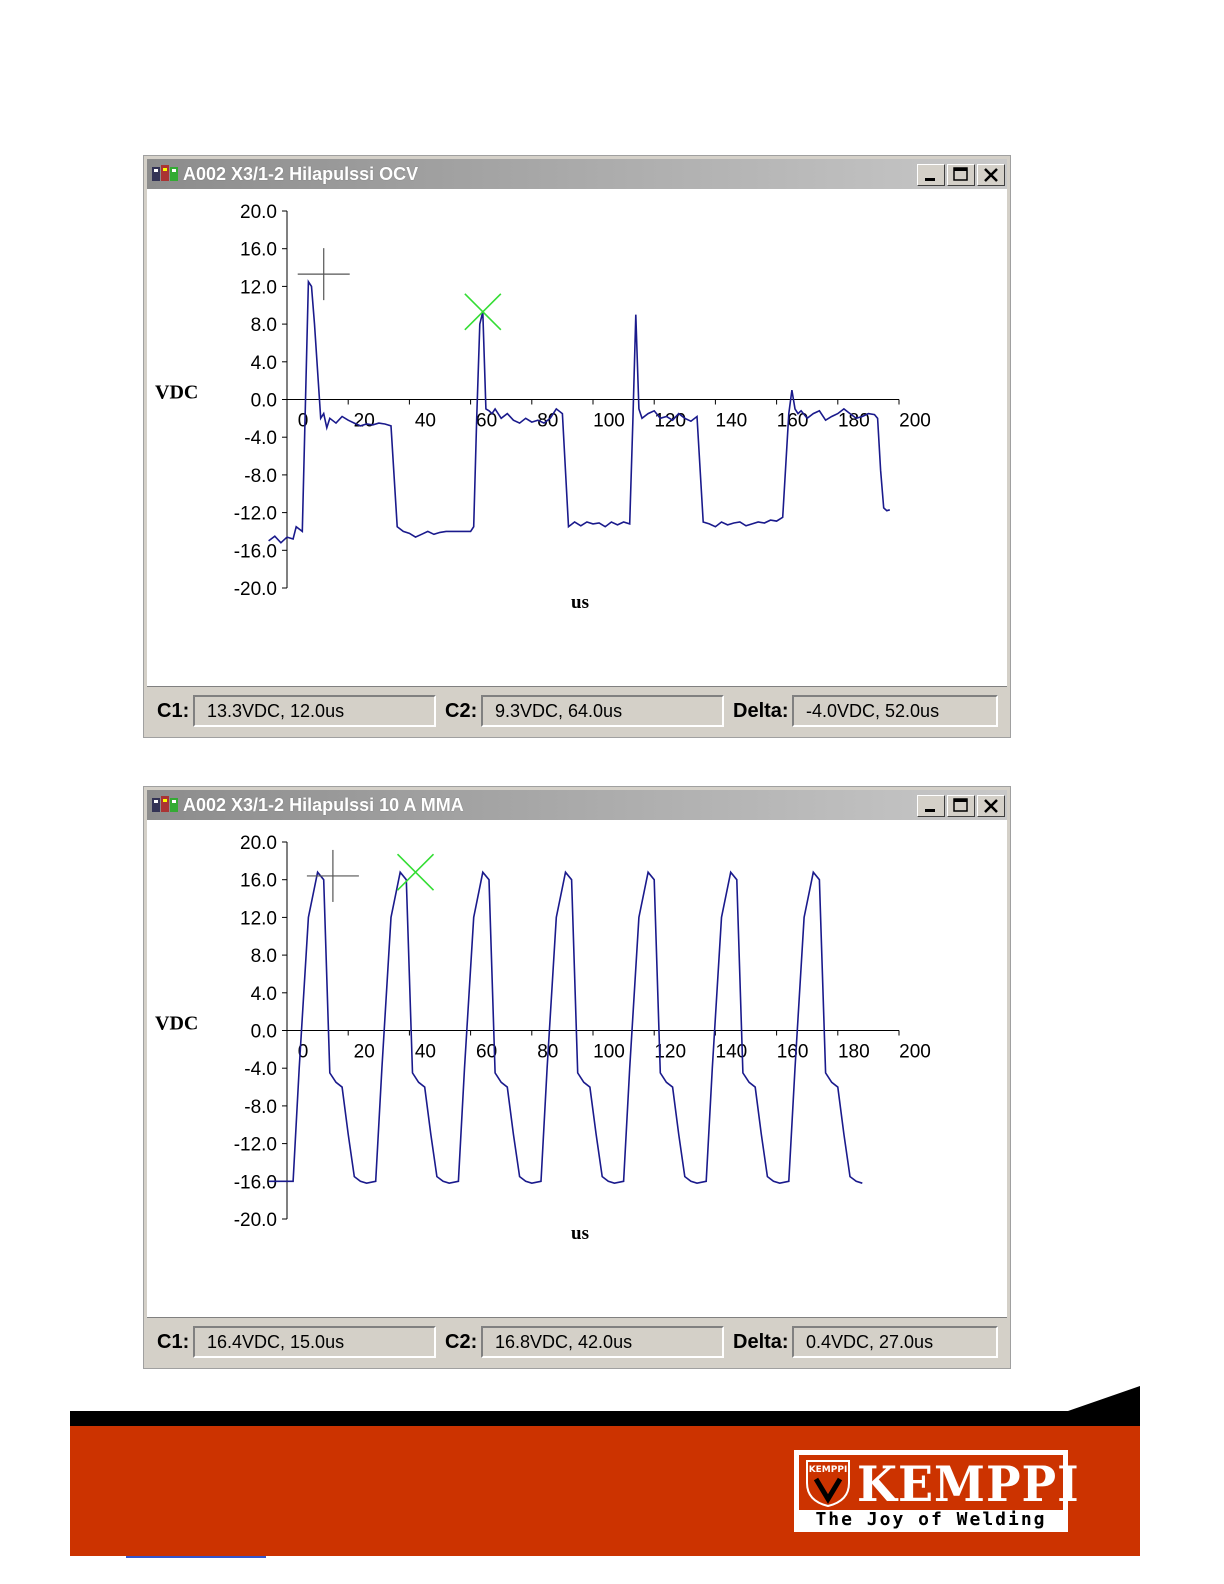 The height and width of the screenshot is (1584, 1224). What do you see at coordinates (314, 711) in the screenshot?
I see `c1-readout: 13.3VDC, 12.0us` at bounding box center [314, 711].